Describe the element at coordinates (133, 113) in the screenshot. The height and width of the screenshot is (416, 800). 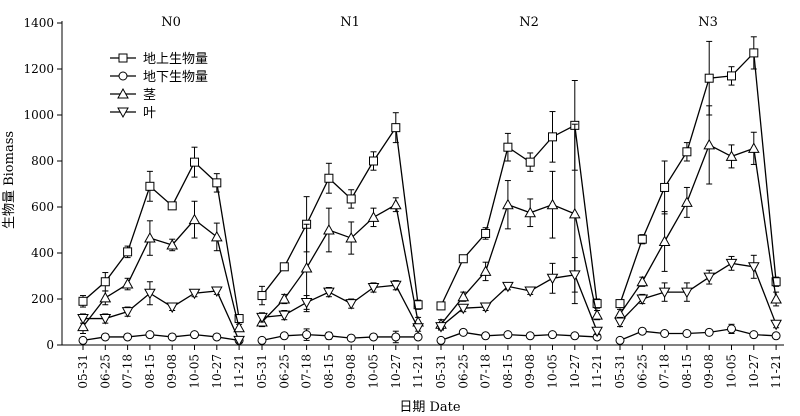
I see `legend-entry: 叶` at that location.